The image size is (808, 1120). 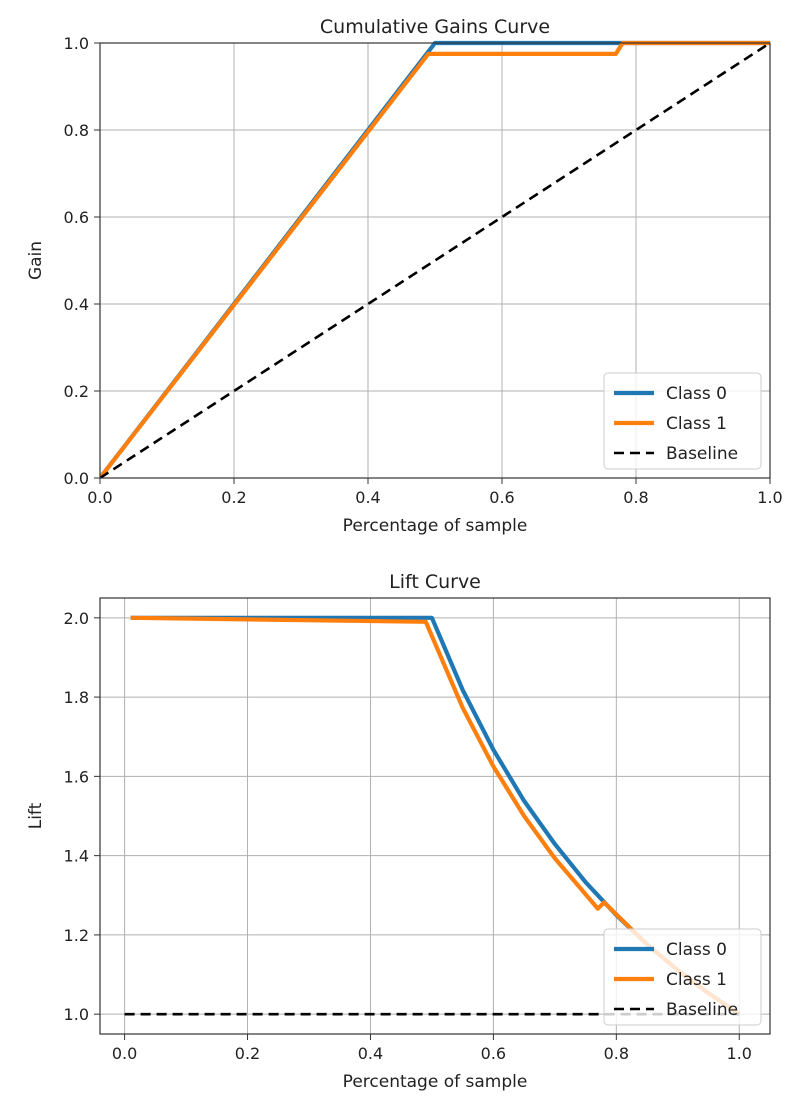 I want to click on y-tick-label: 0.6, so click(x=76, y=217).